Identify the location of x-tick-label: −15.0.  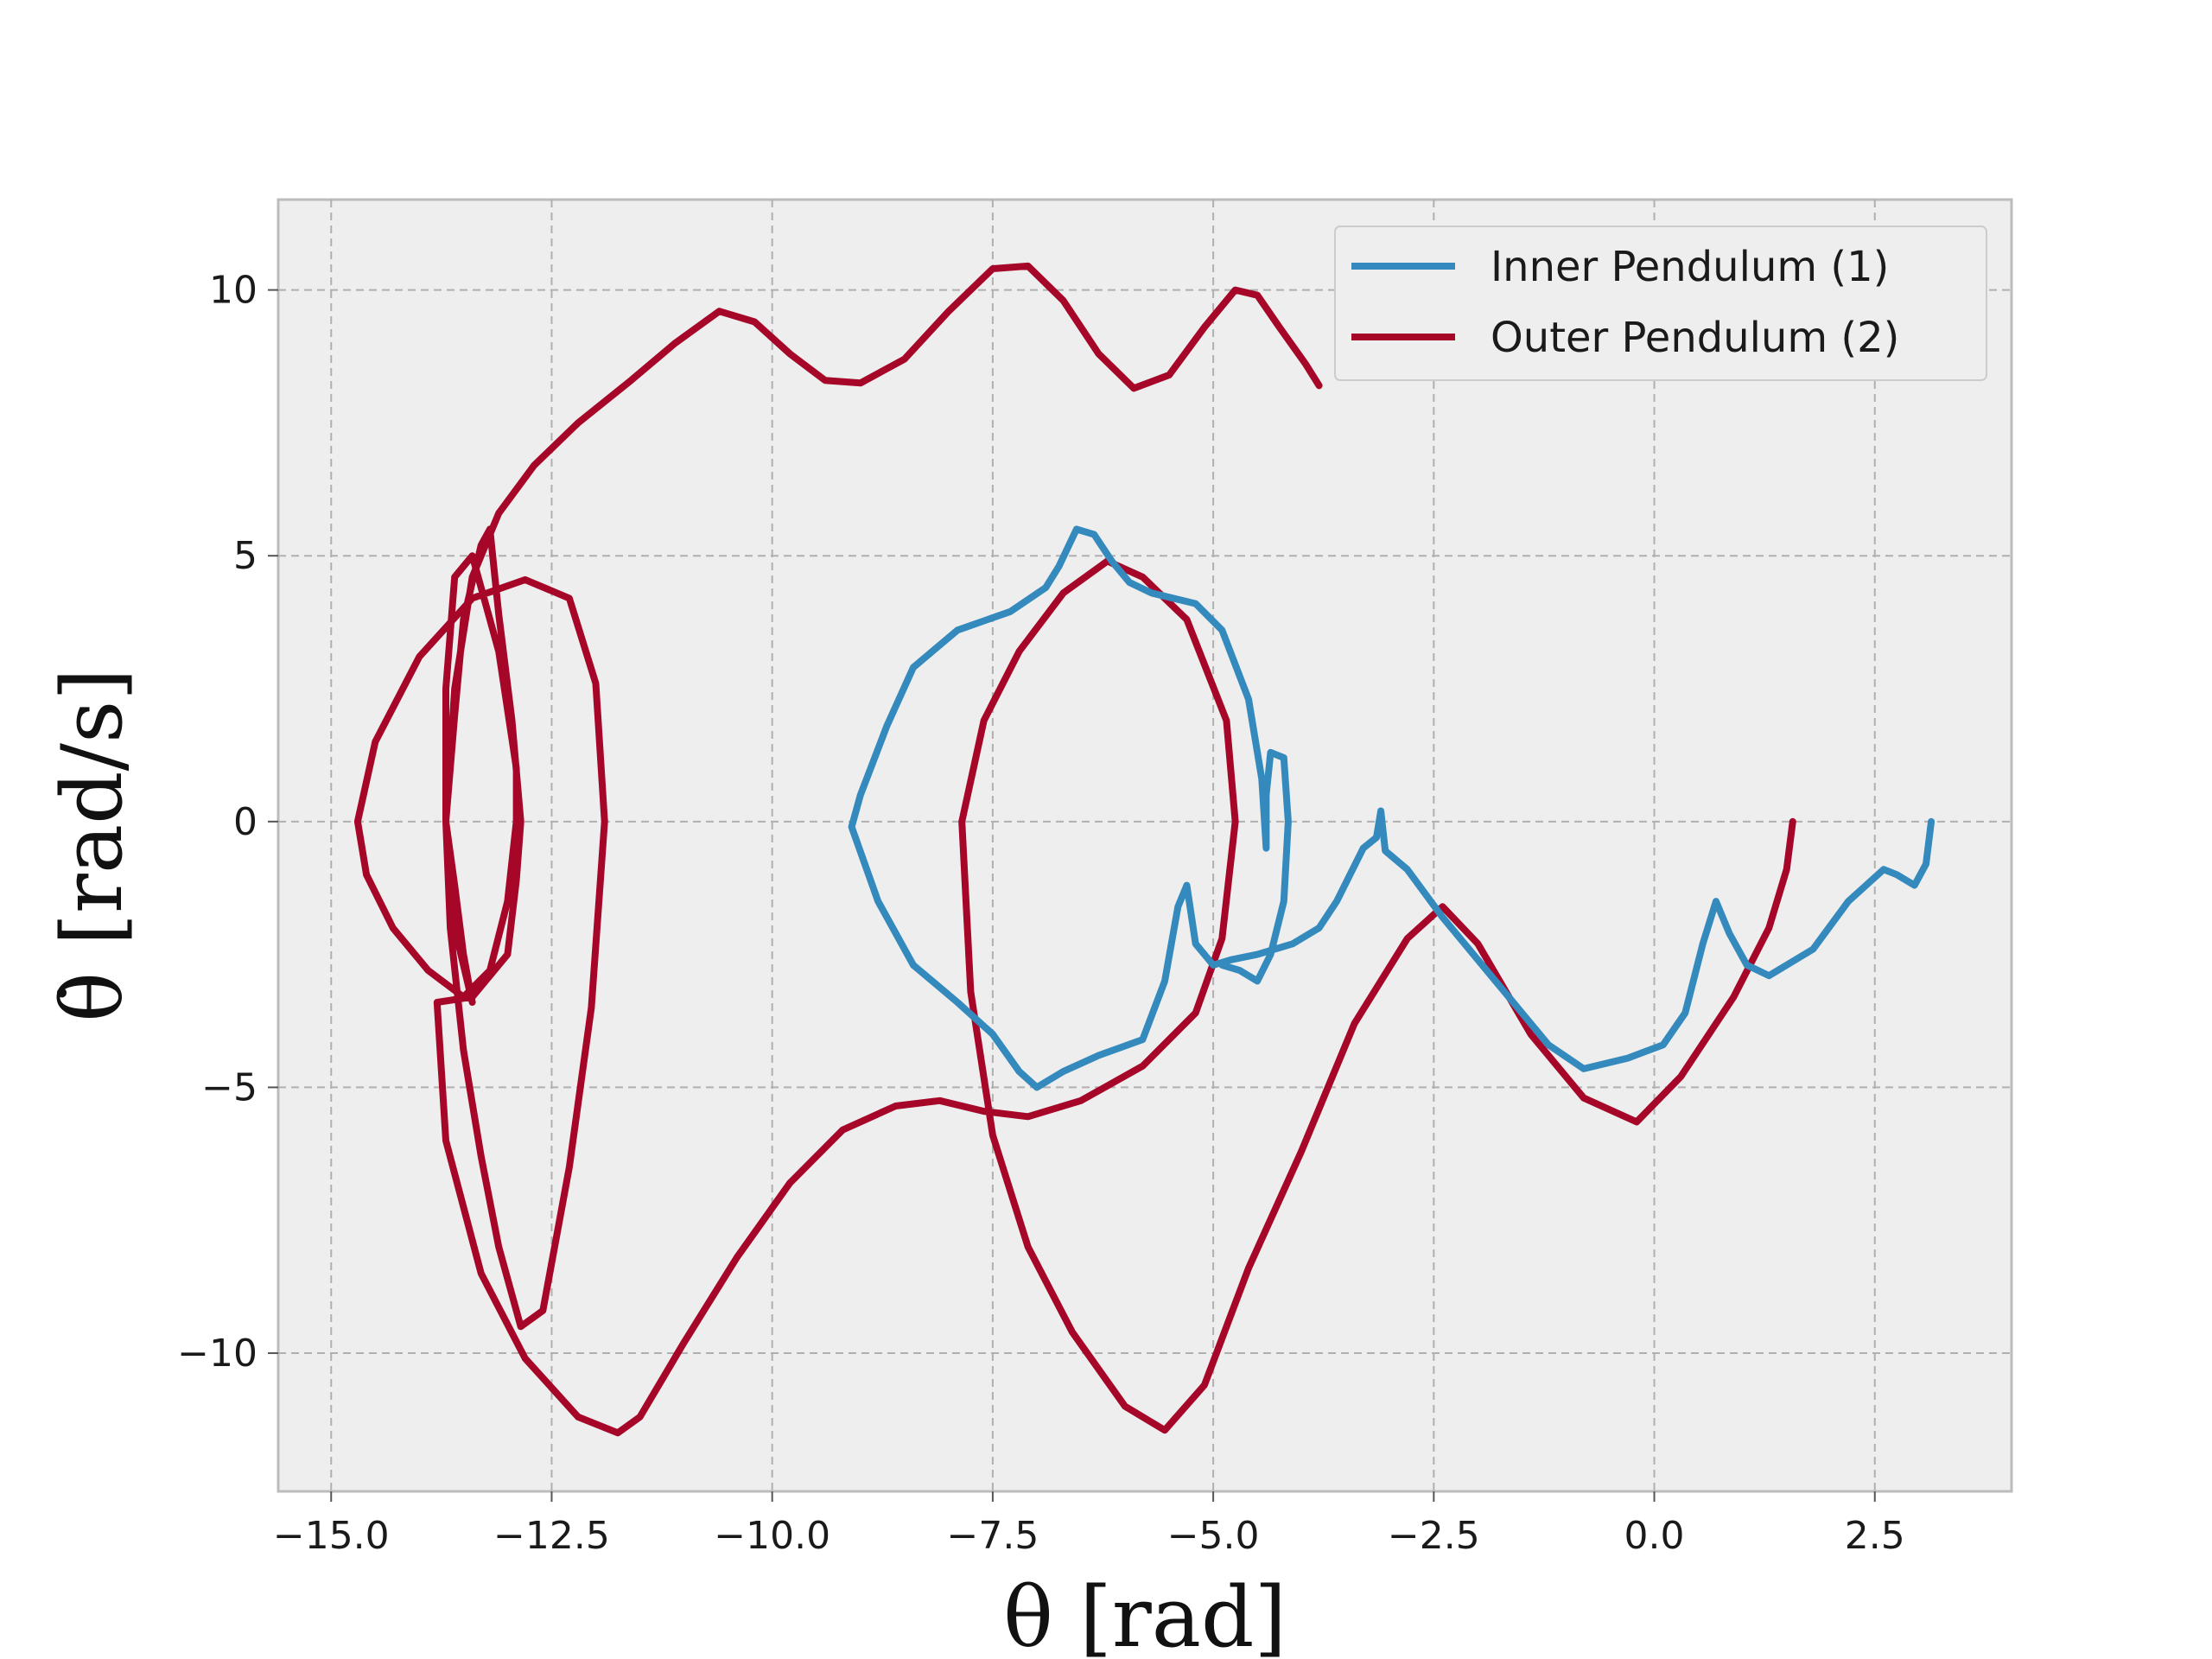
(331, 1536).